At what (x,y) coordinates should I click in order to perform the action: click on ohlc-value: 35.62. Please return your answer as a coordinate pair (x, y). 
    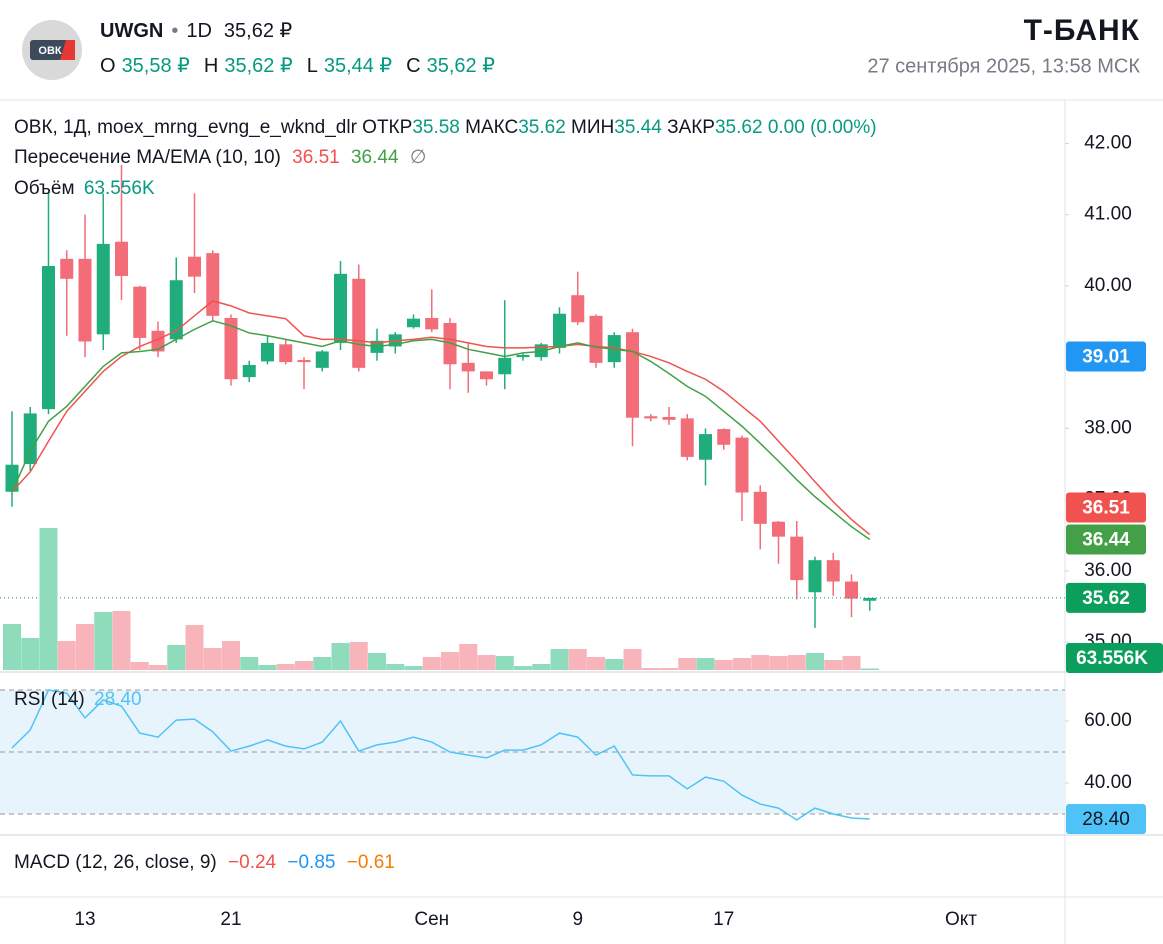
    Looking at the image, I should click on (542, 127).